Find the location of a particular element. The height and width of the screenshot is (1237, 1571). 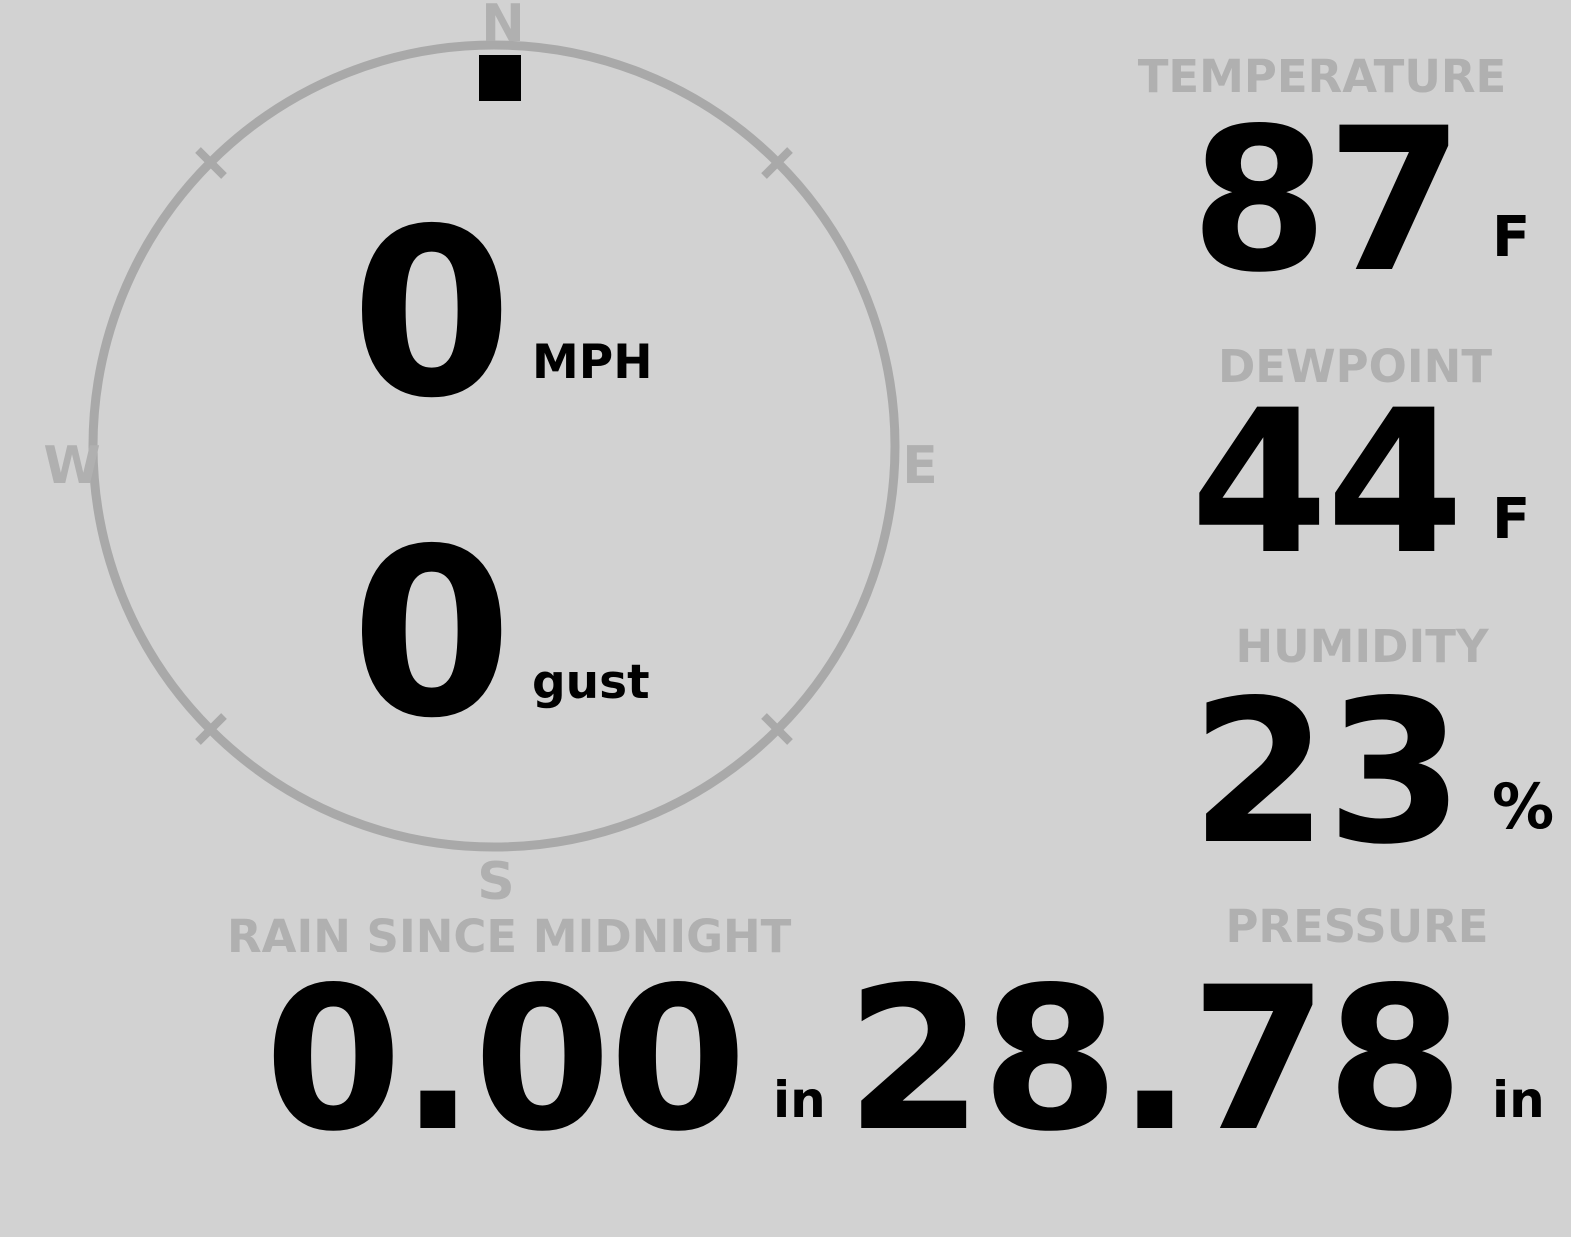

temperature-header: TEMPERATURE is located at coordinates (1322, 76).